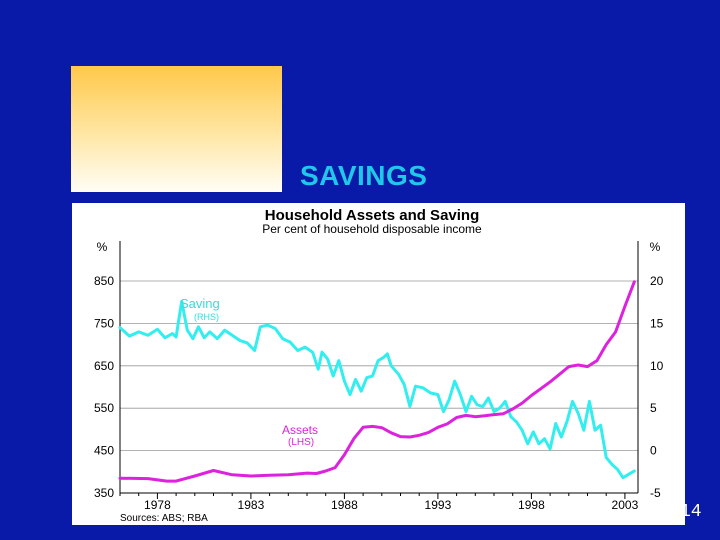 The width and height of the screenshot is (720, 540). I want to click on left-tick-label: 850, so click(104, 281).